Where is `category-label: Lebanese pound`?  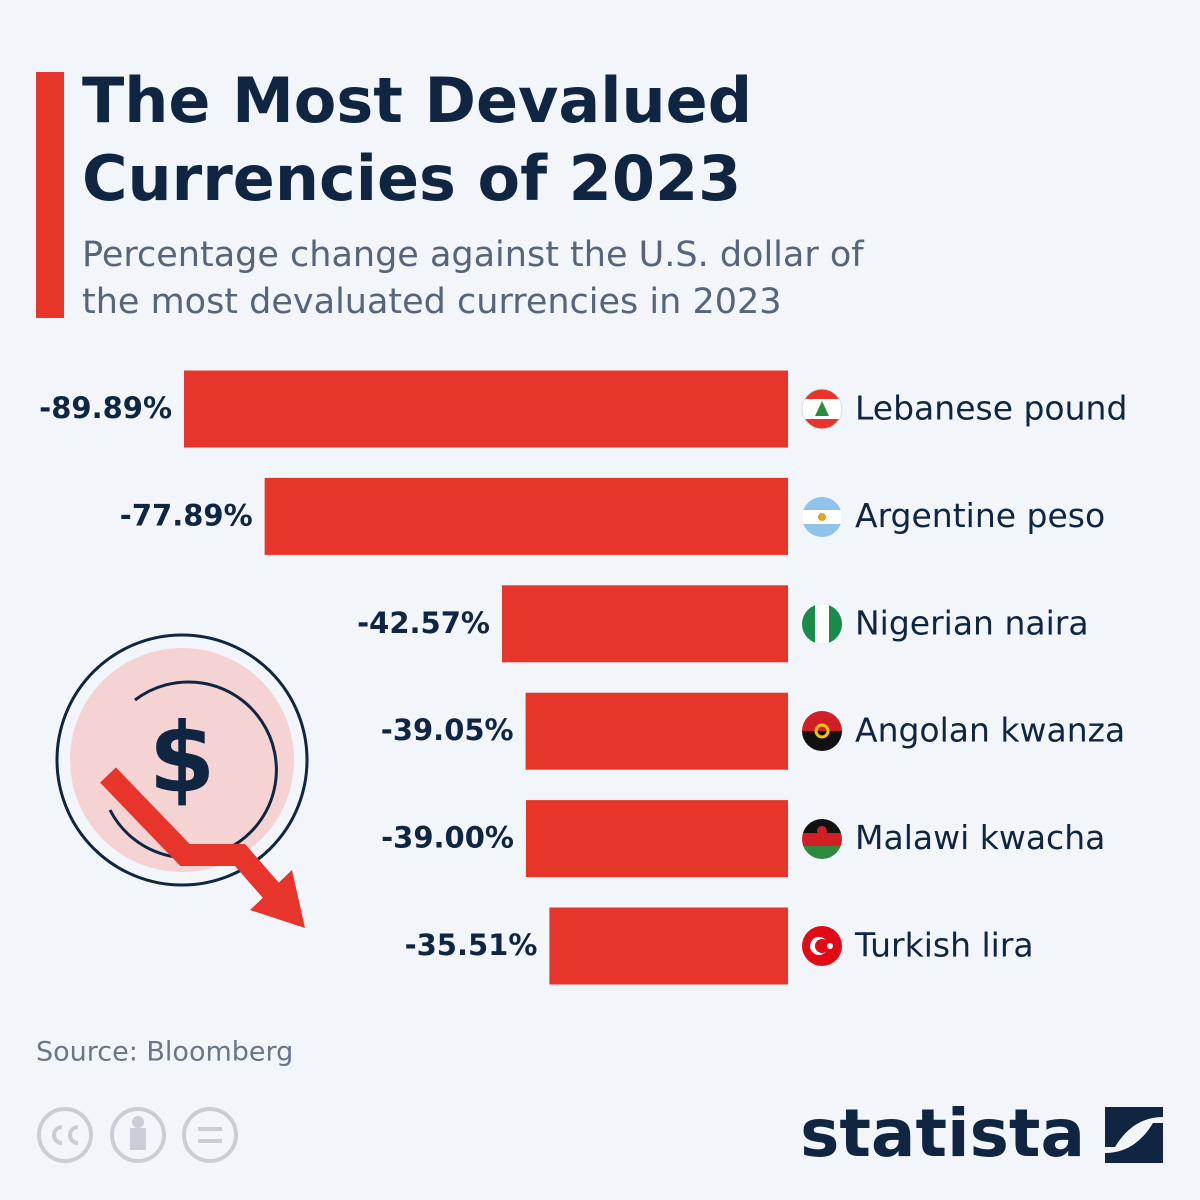 category-label: Lebanese pound is located at coordinates (991, 408).